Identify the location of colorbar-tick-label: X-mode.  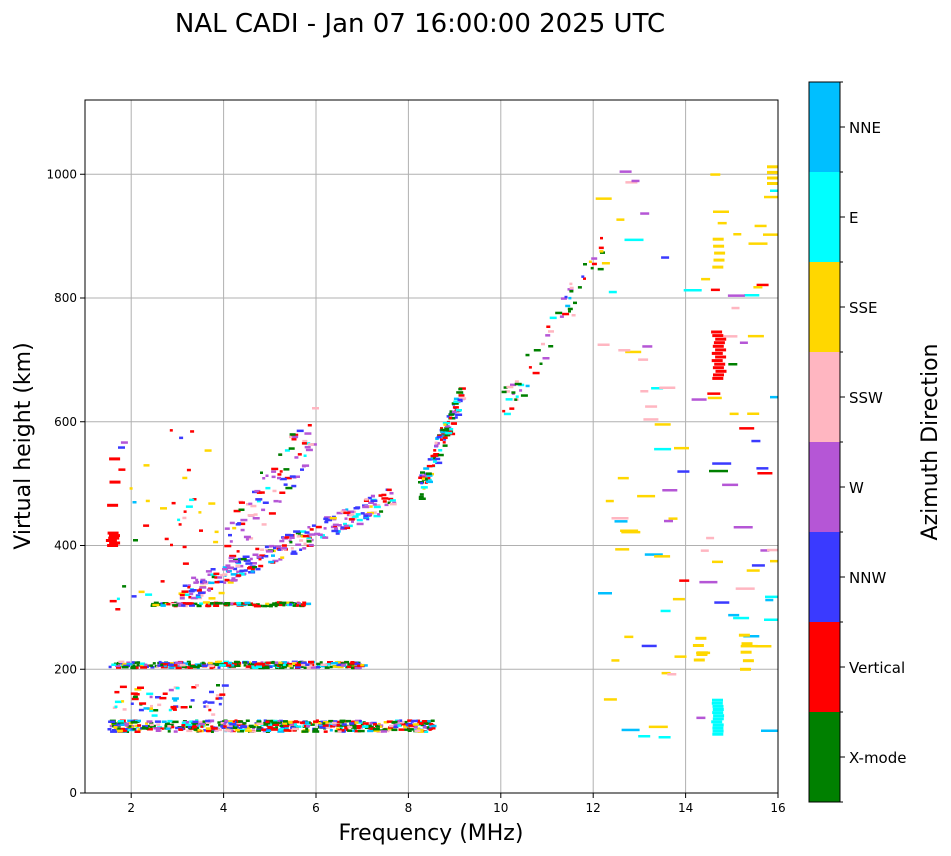
(877, 758).